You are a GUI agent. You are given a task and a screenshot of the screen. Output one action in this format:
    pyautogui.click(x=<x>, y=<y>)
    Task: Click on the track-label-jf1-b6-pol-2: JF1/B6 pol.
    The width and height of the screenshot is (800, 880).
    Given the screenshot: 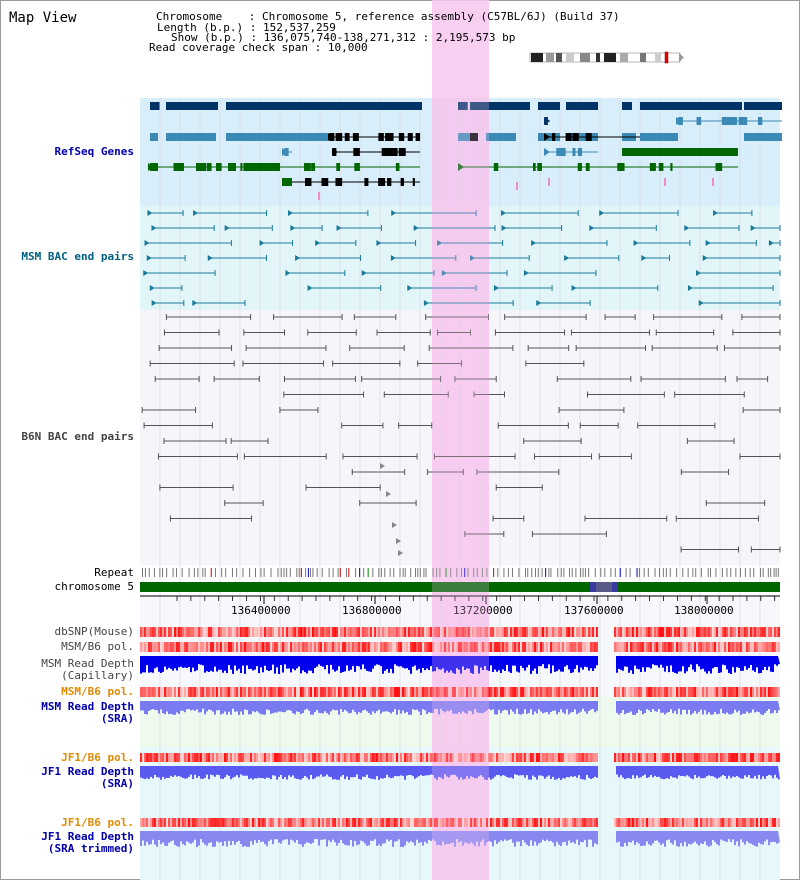 What is the action you would take?
    pyautogui.click(x=97, y=822)
    